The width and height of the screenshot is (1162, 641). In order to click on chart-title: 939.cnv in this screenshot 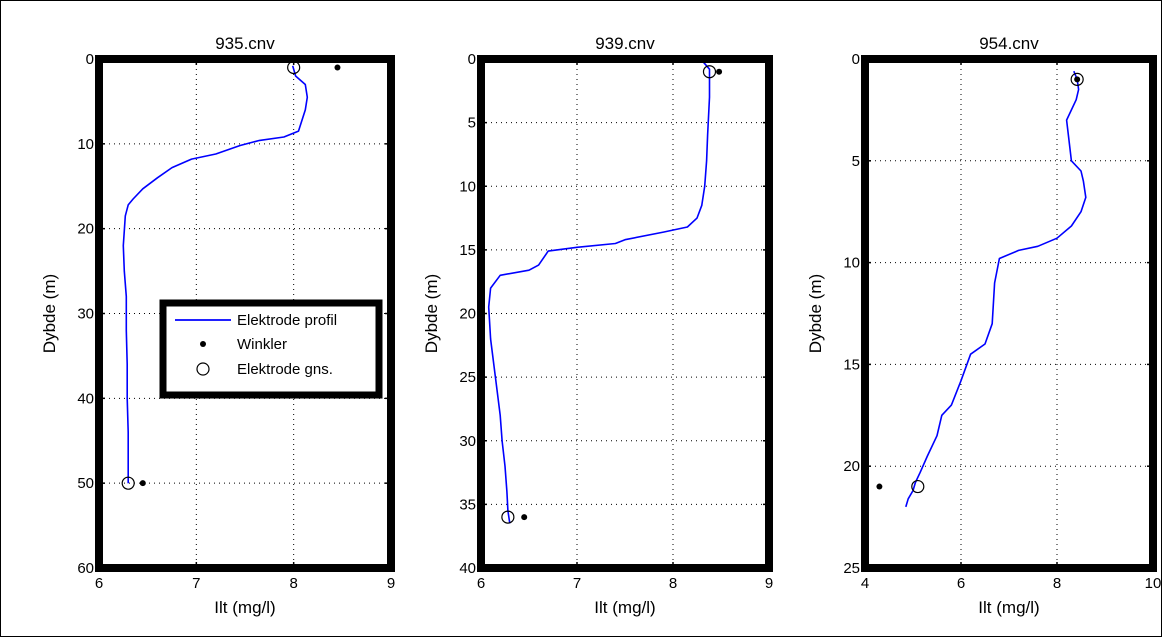, I will do `click(625, 43)`.